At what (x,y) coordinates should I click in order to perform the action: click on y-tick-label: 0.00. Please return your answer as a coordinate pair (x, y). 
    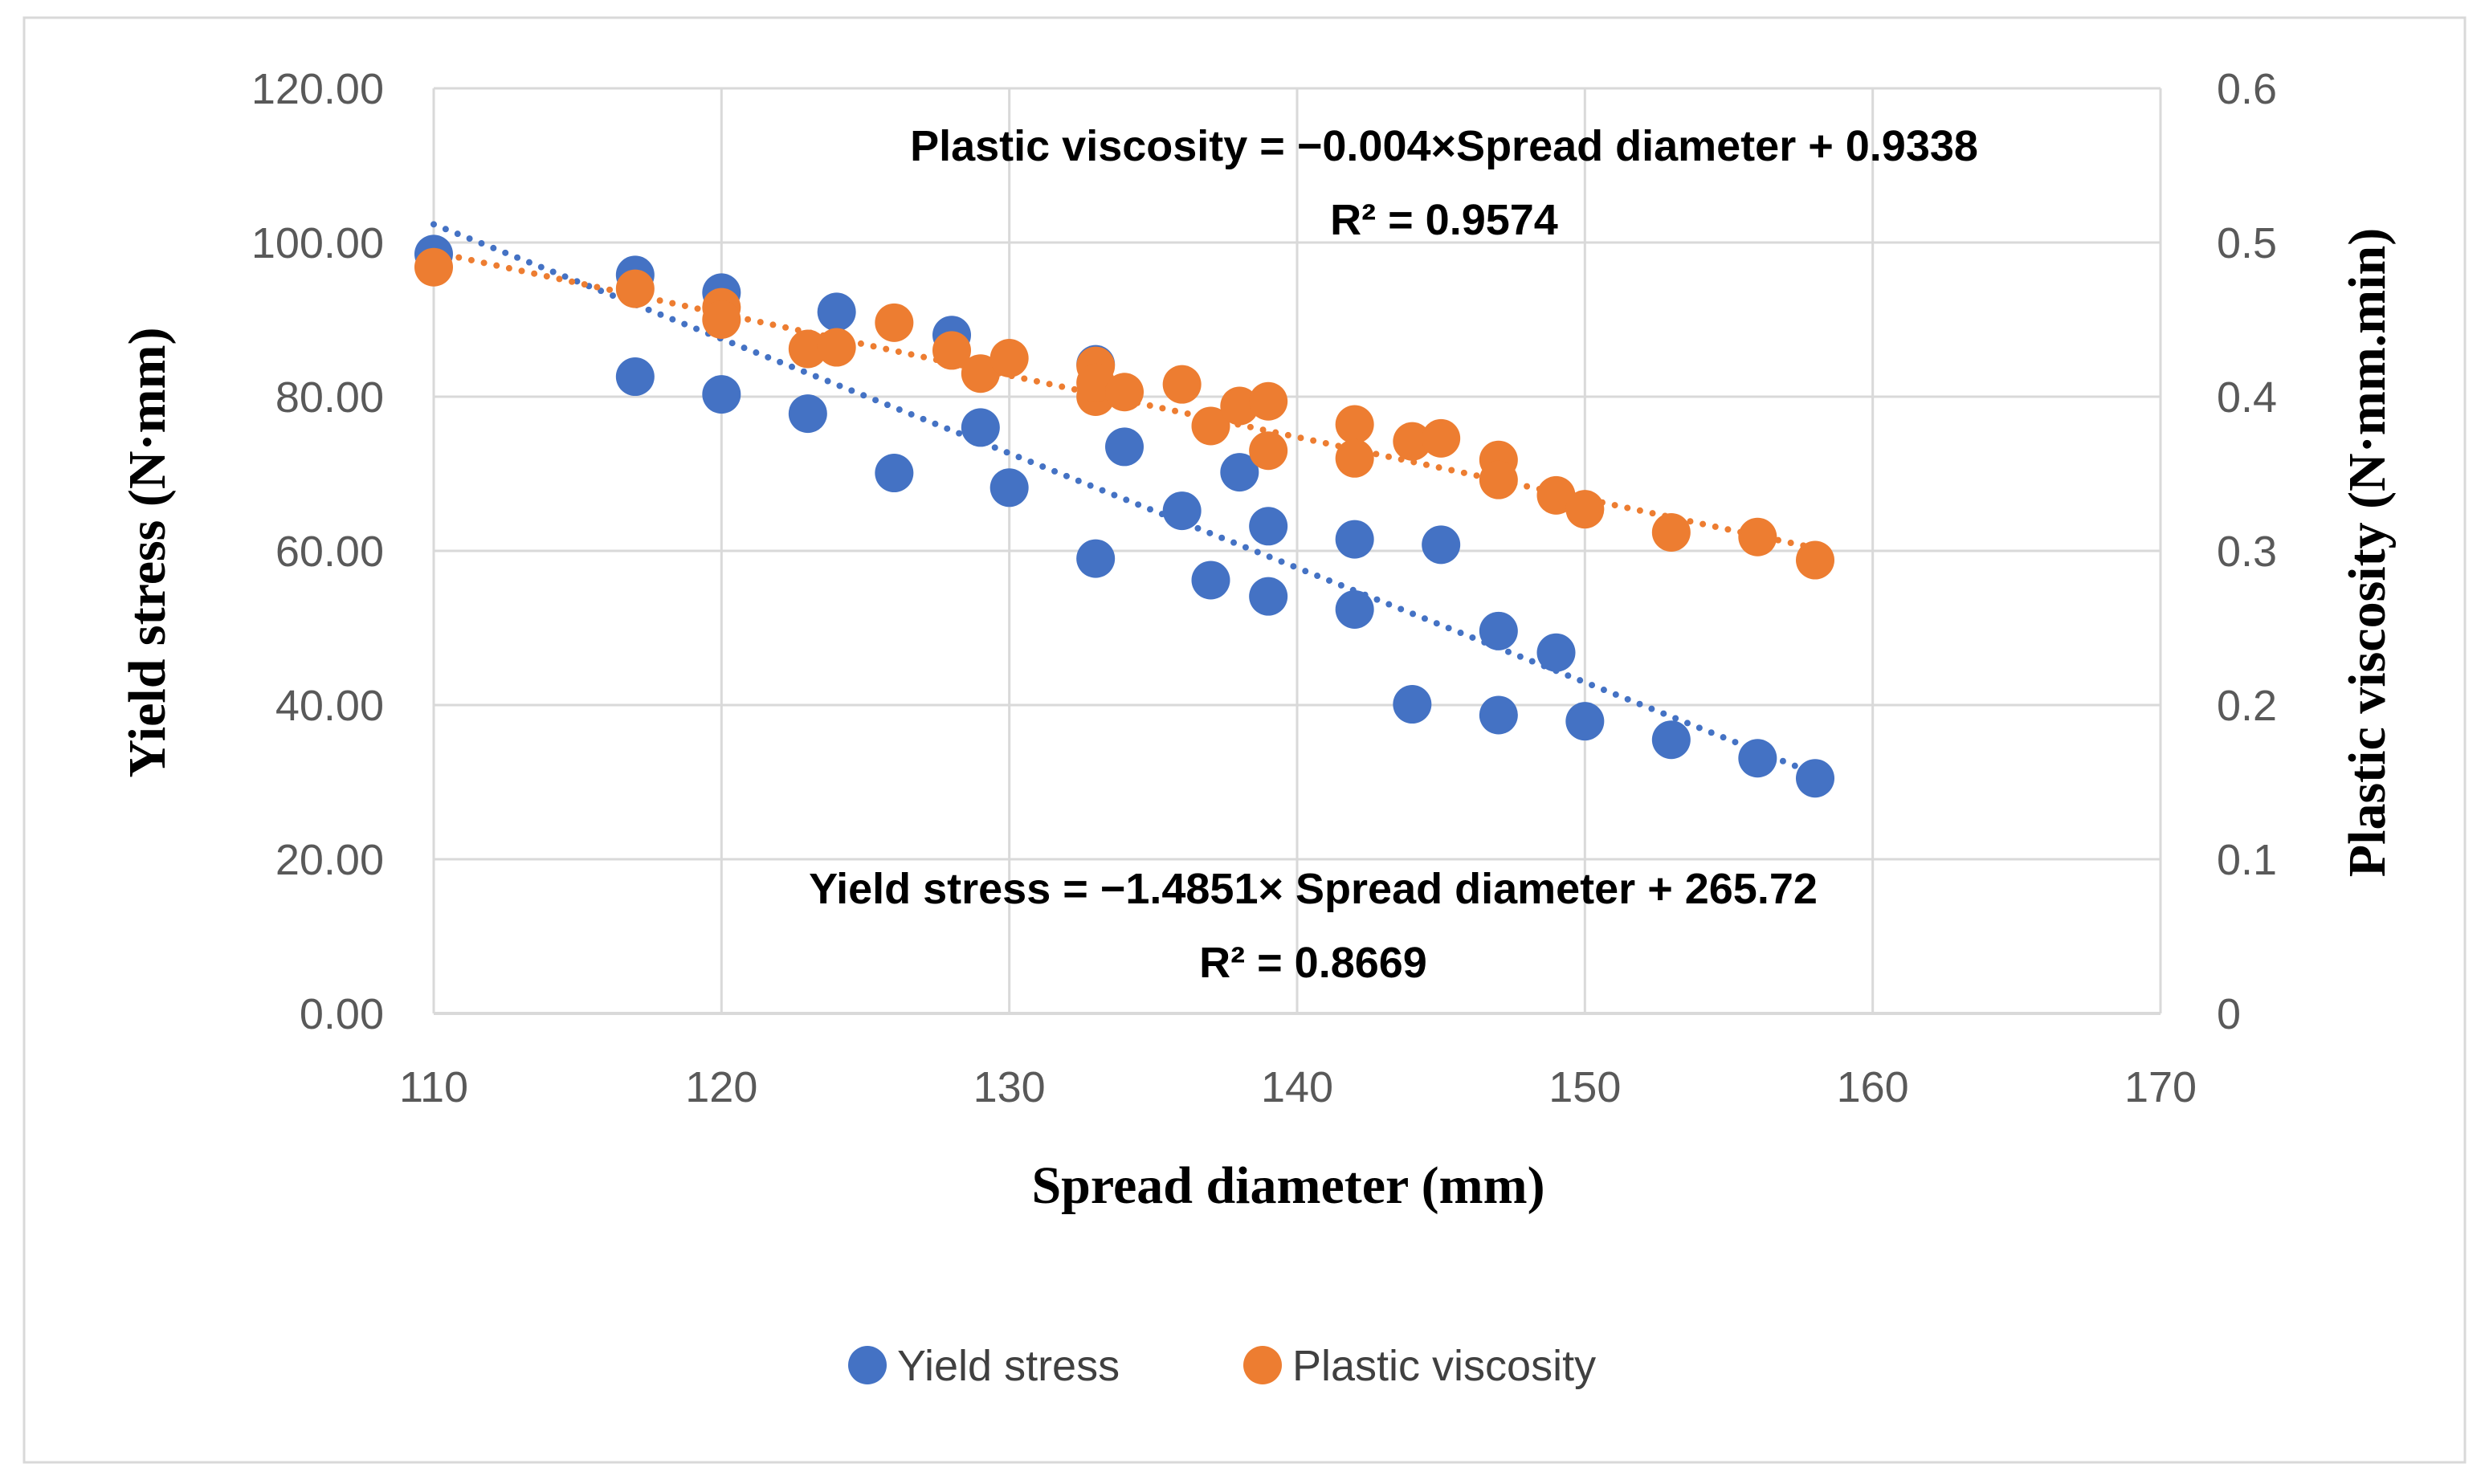
    Looking at the image, I should click on (342, 1014).